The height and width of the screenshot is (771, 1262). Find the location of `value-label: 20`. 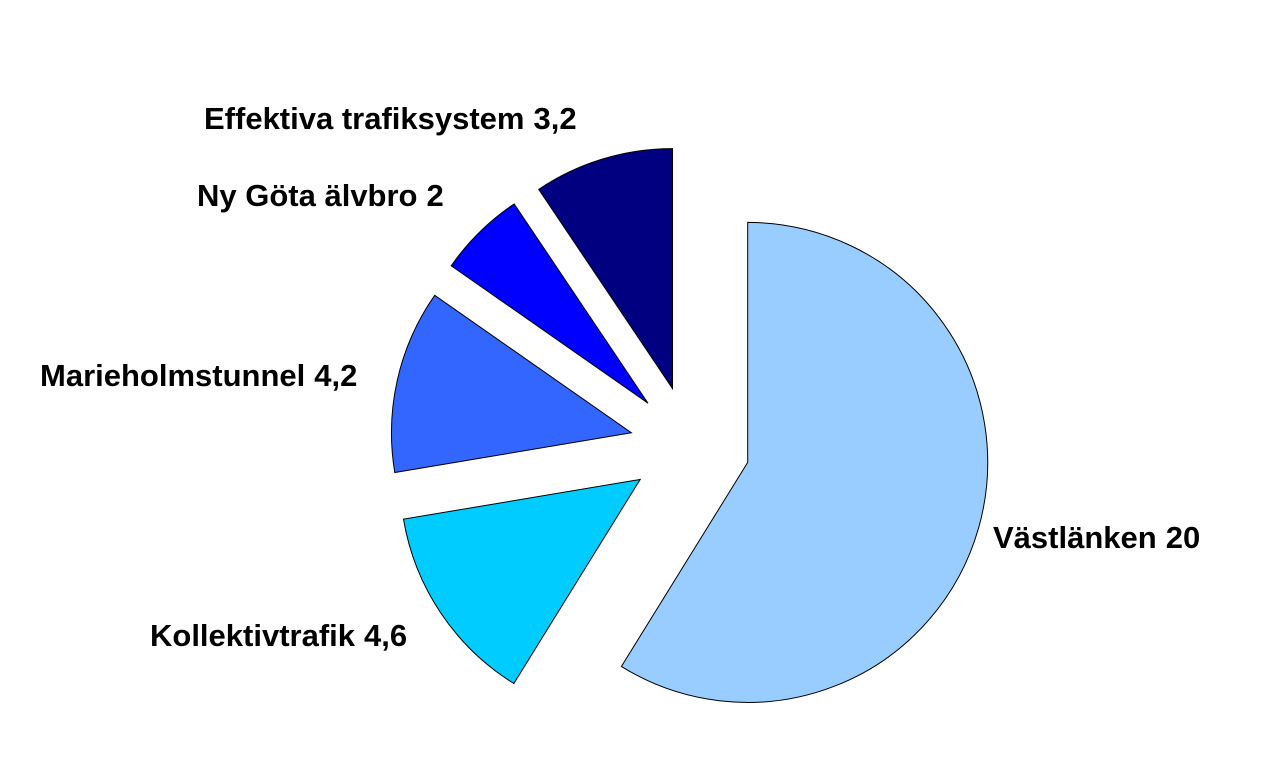

value-label: 20 is located at coordinates (1183, 537).